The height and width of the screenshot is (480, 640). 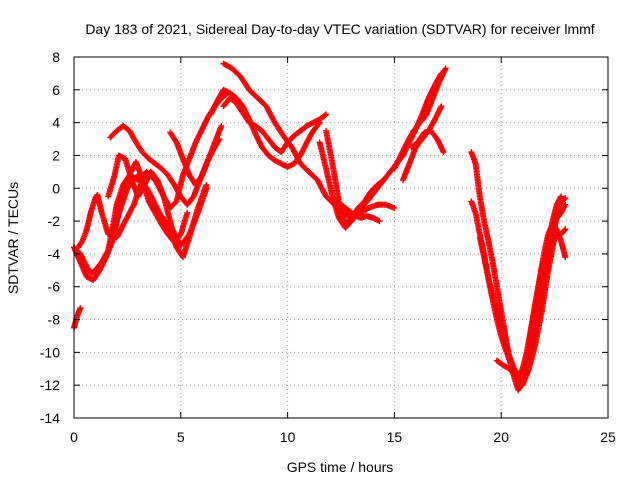 What do you see at coordinates (54, 221) in the screenshot?
I see `y-tick-label: -2` at bounding box center [54, 221].